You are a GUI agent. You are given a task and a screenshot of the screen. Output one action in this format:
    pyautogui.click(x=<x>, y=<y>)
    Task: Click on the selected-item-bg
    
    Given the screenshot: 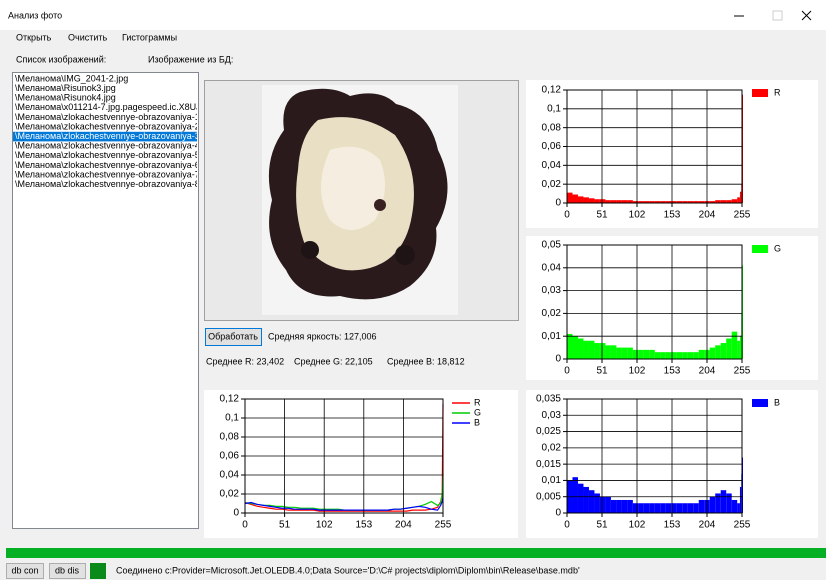 What is the action you would take?
    pyautogui.click(x=105, y=136)
    